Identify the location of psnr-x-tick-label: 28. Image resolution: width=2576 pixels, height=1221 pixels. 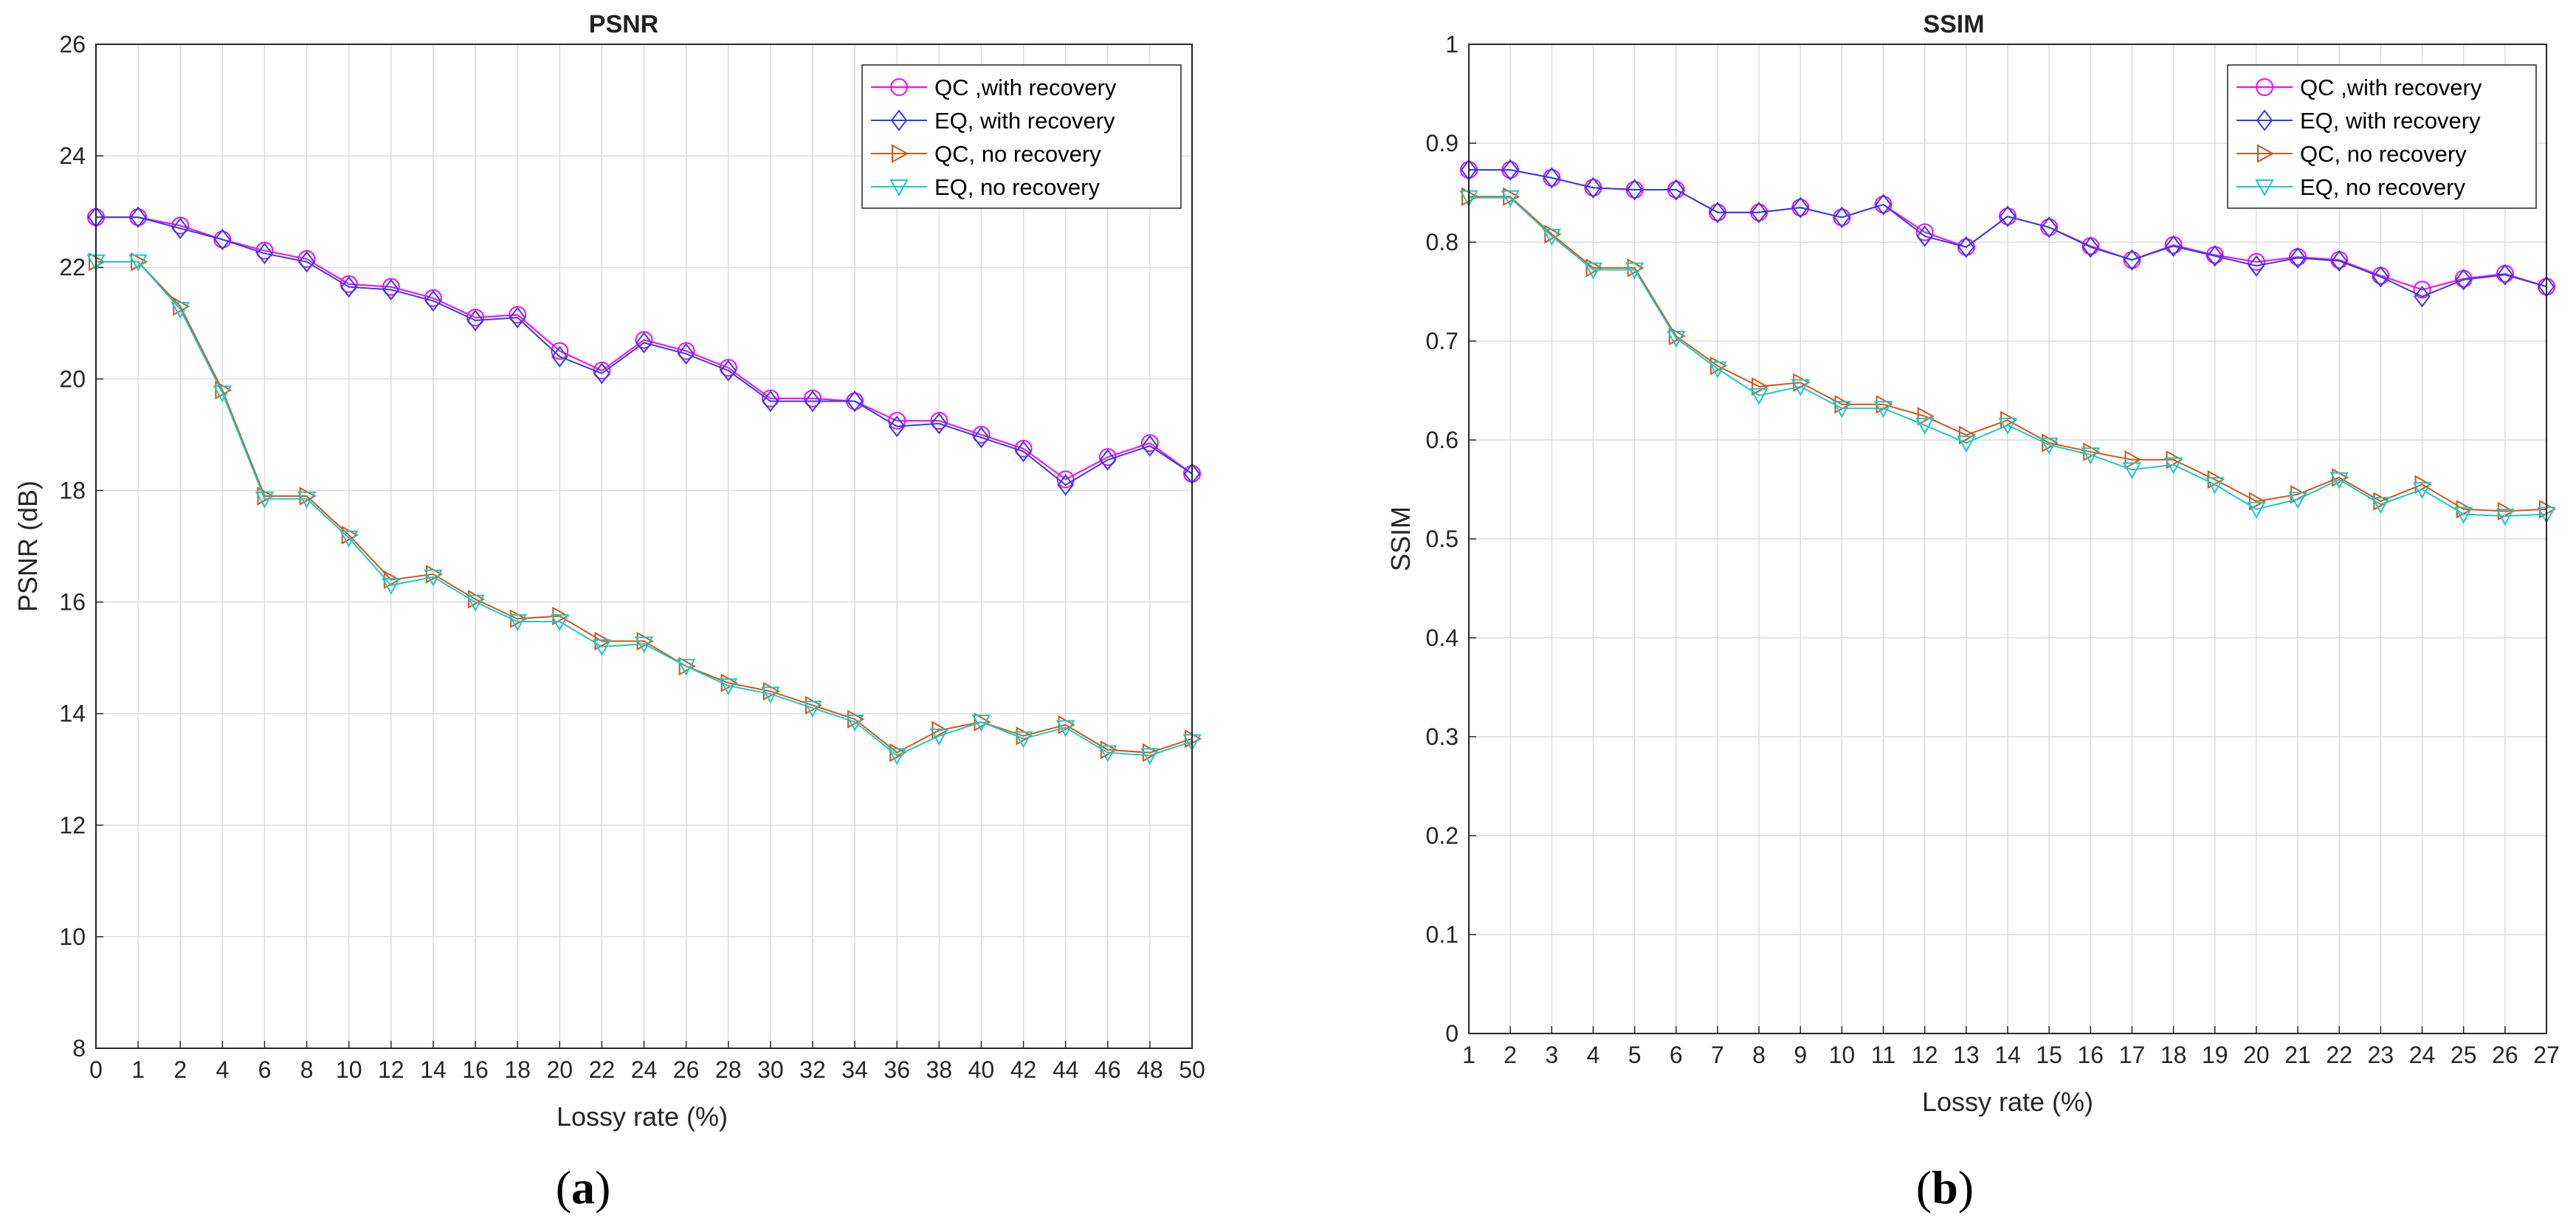
(729, 1069).